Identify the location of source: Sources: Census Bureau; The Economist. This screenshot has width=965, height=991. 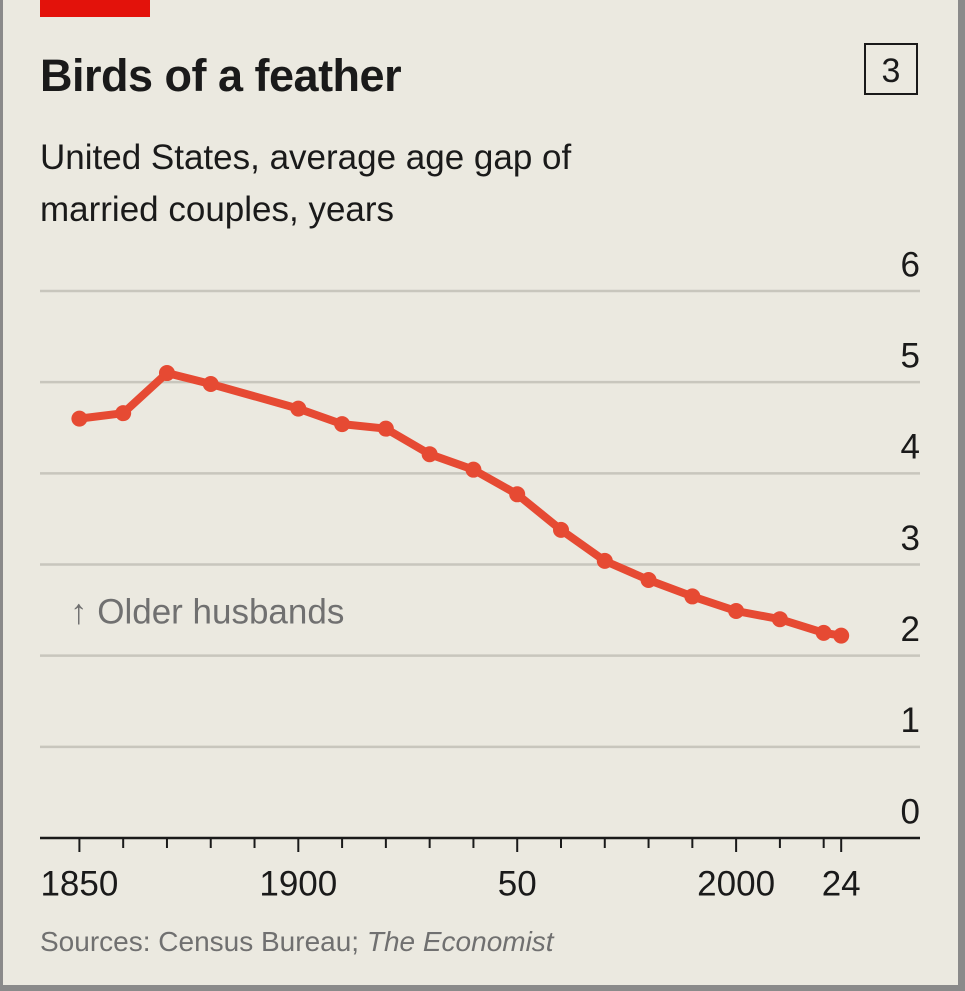
(297, 942).